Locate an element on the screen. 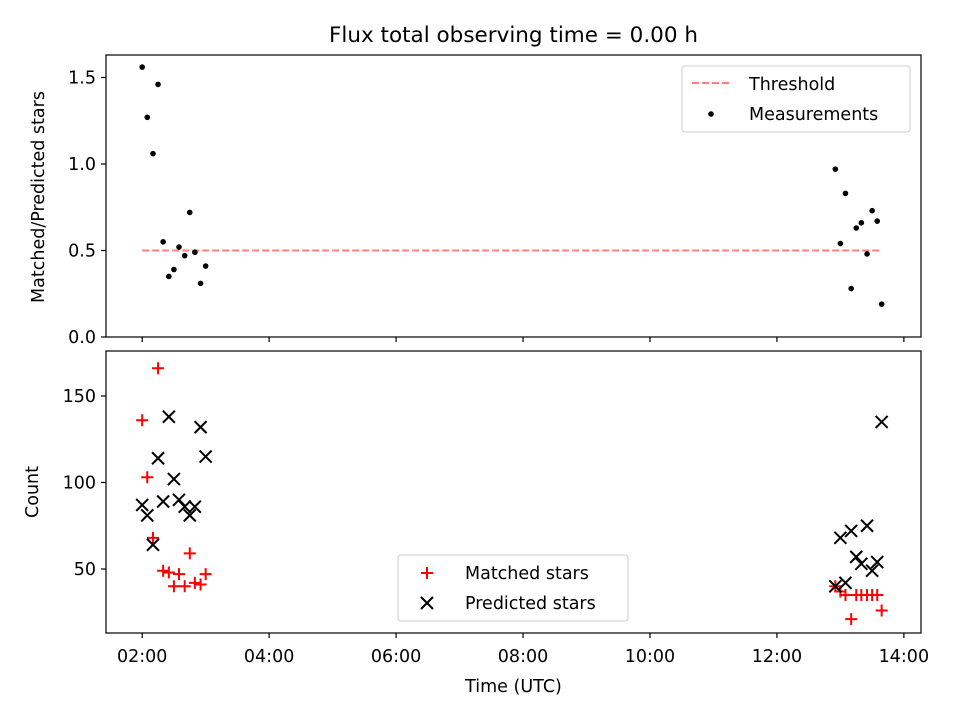 The image size is (960, 720). ratio-ytick-label: 0.5 is located at coordinates (82, 251).